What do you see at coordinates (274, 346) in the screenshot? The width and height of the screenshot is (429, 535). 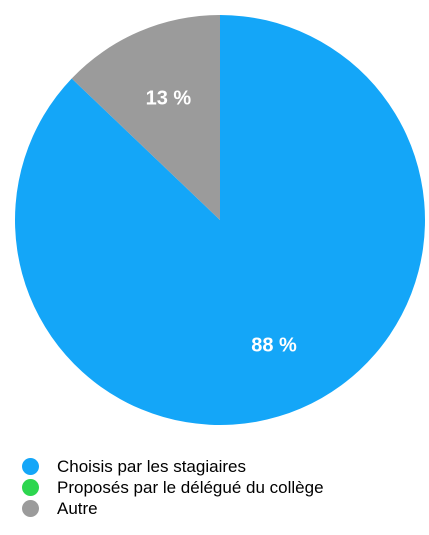 I see `slice-value-label-choisis: 88 %` at bounding box center [274, 346].